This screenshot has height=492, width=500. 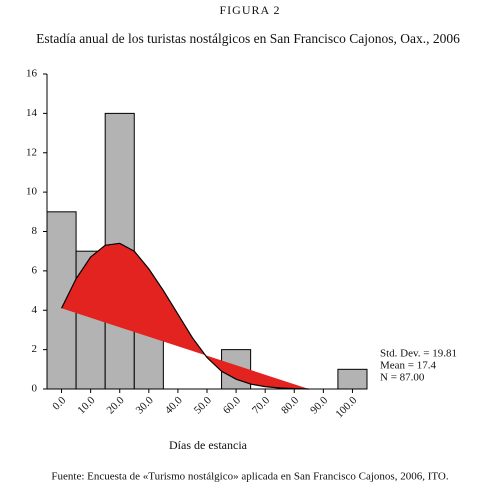 What do you see at coordinates (346, 407) in the screenshot?
I see `x-tick-label: 100.0` at bounding box center [346, 407].